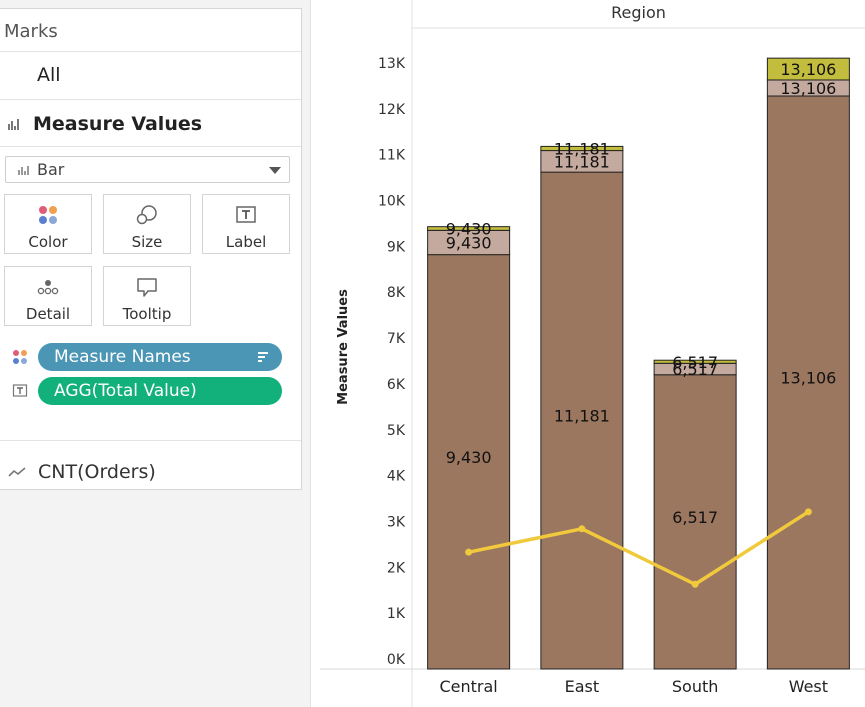 This screenshot has height=707, width=865. Describe the element at coordinates (396, 660) in the screenshot. I see `y-tick-label: 0K` at that location.